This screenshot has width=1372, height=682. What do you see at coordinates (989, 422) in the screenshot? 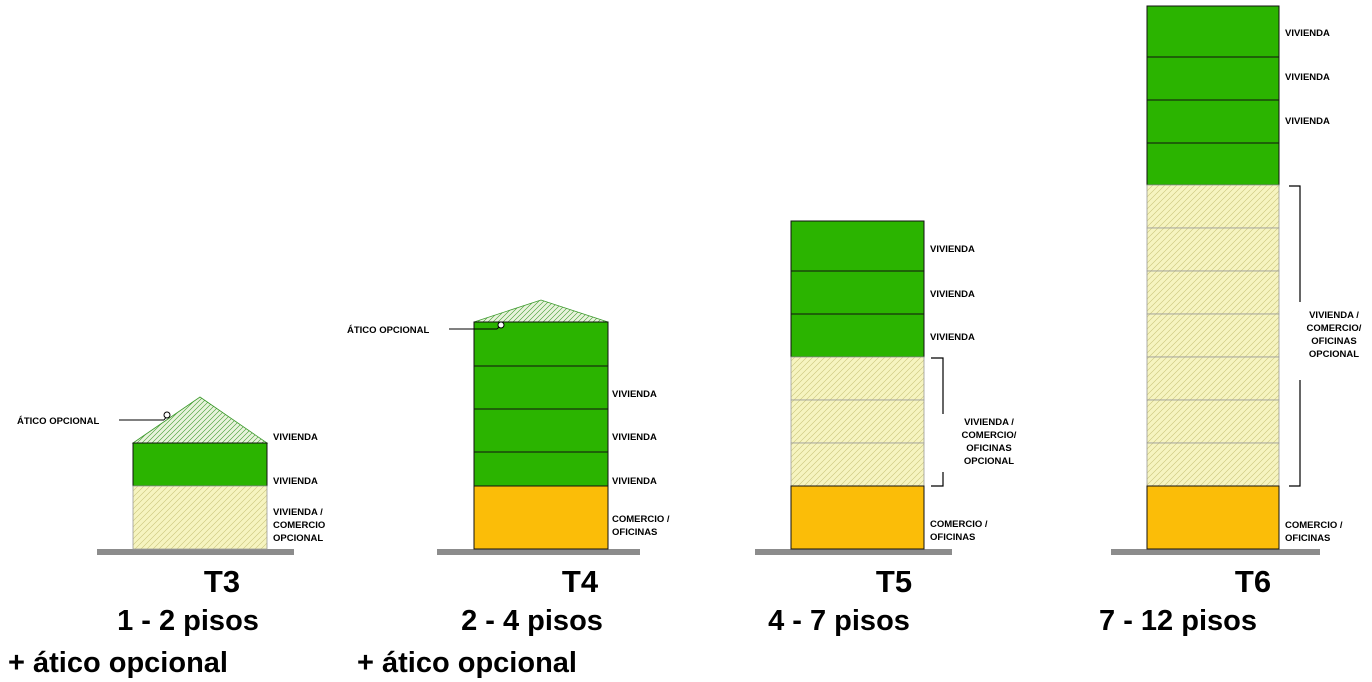
I see `mixed-label-t5-1: VIVIENDA /` at bounding box center [989, 422].